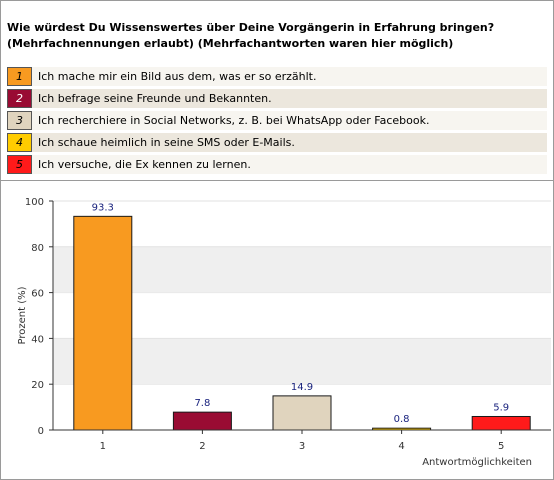  What do you see at coordinates (37, 339) in the screenshot?
I see `y-tick-label: 40` at bounding box center [37, 339].